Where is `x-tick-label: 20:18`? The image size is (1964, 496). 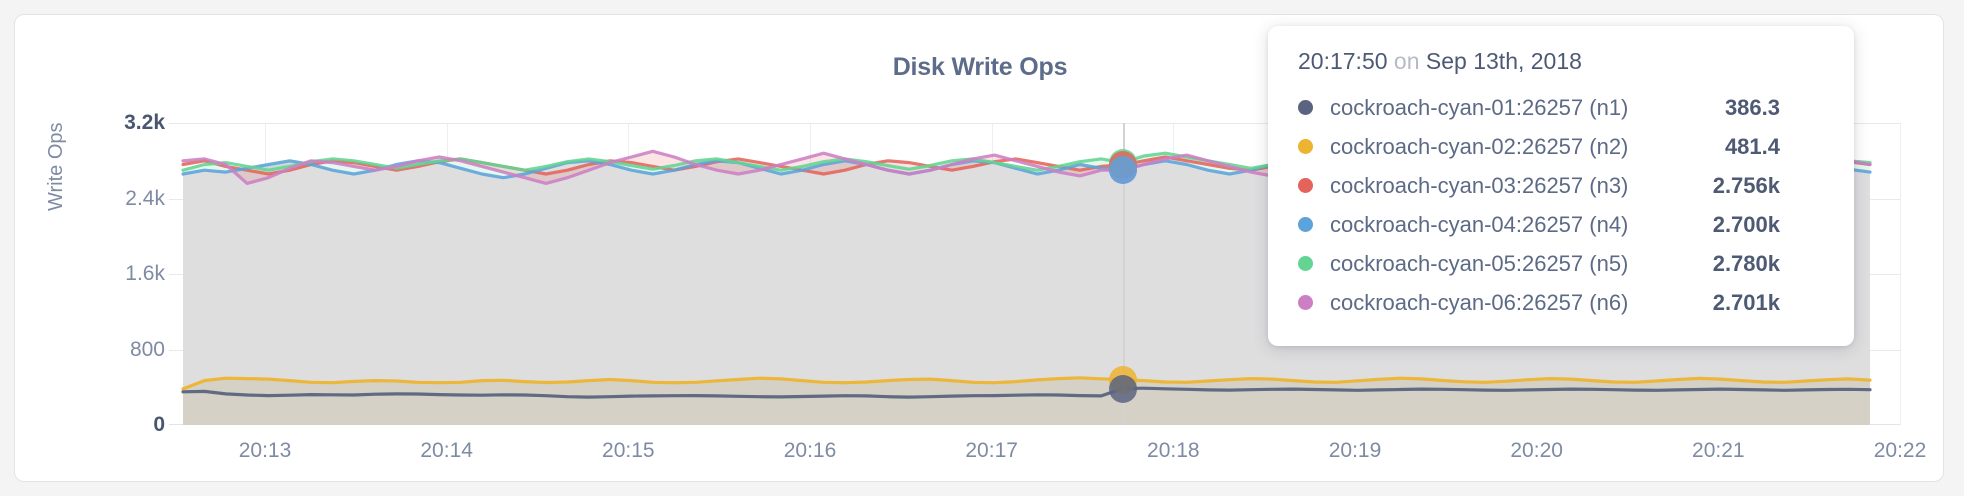
x-tick-label: 20:18 is located at coordinates (1173, 450).